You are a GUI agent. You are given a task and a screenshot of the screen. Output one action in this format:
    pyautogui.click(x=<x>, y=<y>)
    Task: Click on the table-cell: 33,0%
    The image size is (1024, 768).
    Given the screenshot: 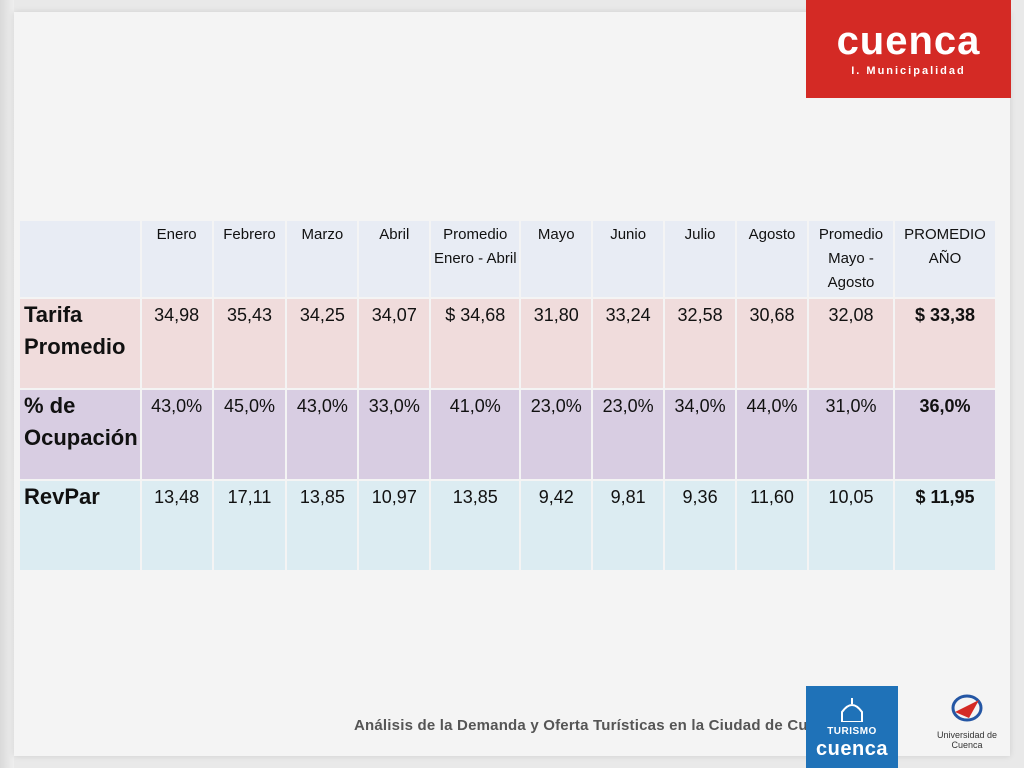 What is the action you would take?
    pyautogui.click(x=394, y=434)
    